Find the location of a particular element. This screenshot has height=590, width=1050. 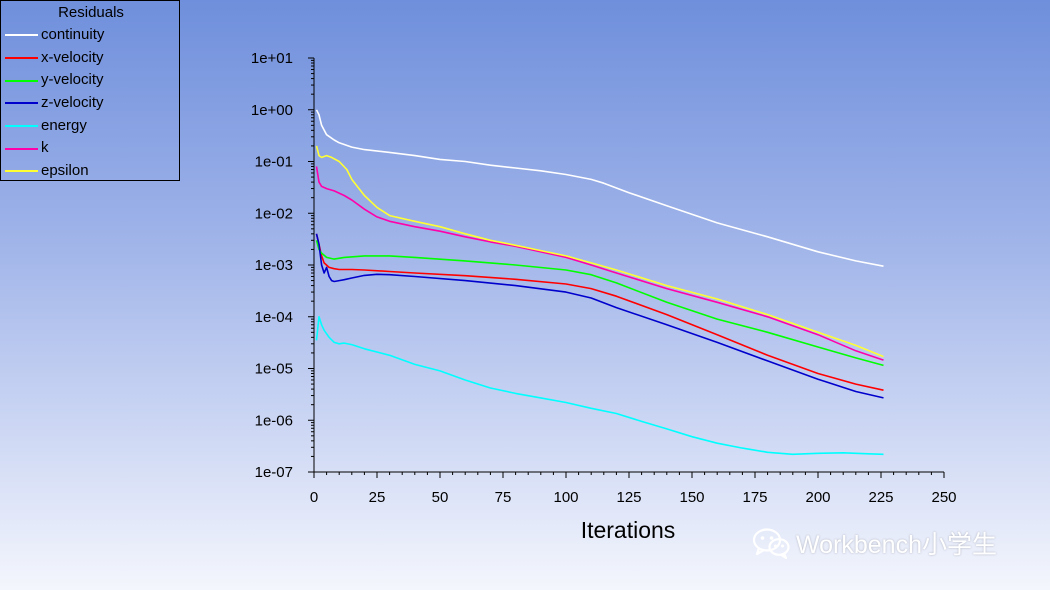

x-tick-label: 50 is located at coordinates (440, 497).